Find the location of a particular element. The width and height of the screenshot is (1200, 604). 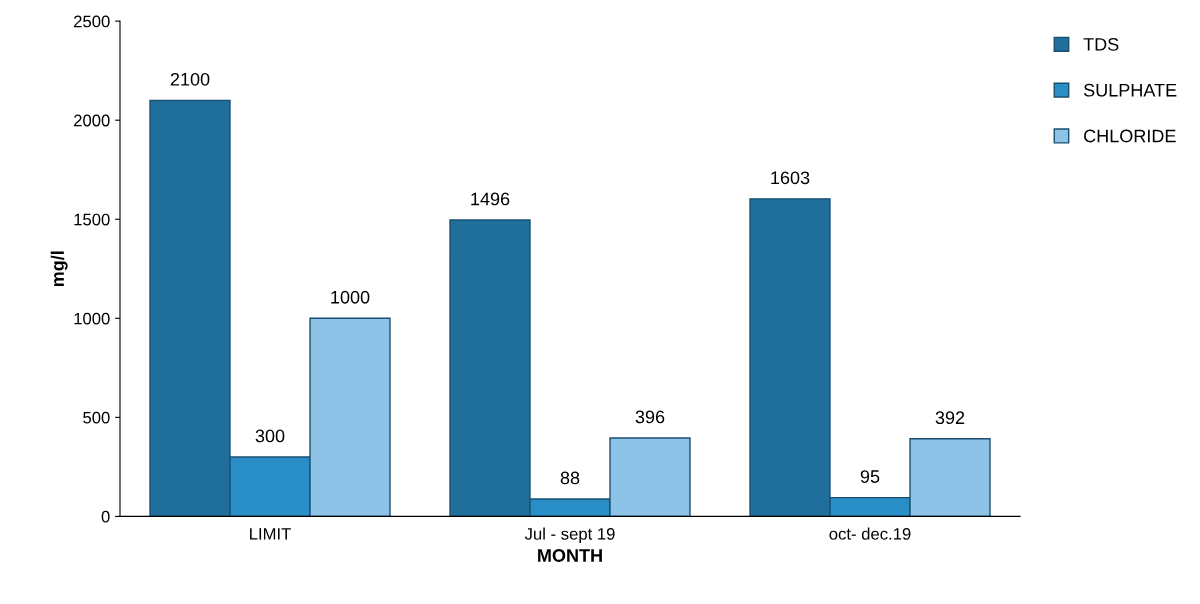

legend-label: SULPHATE is located at coordinates (1130, 90).